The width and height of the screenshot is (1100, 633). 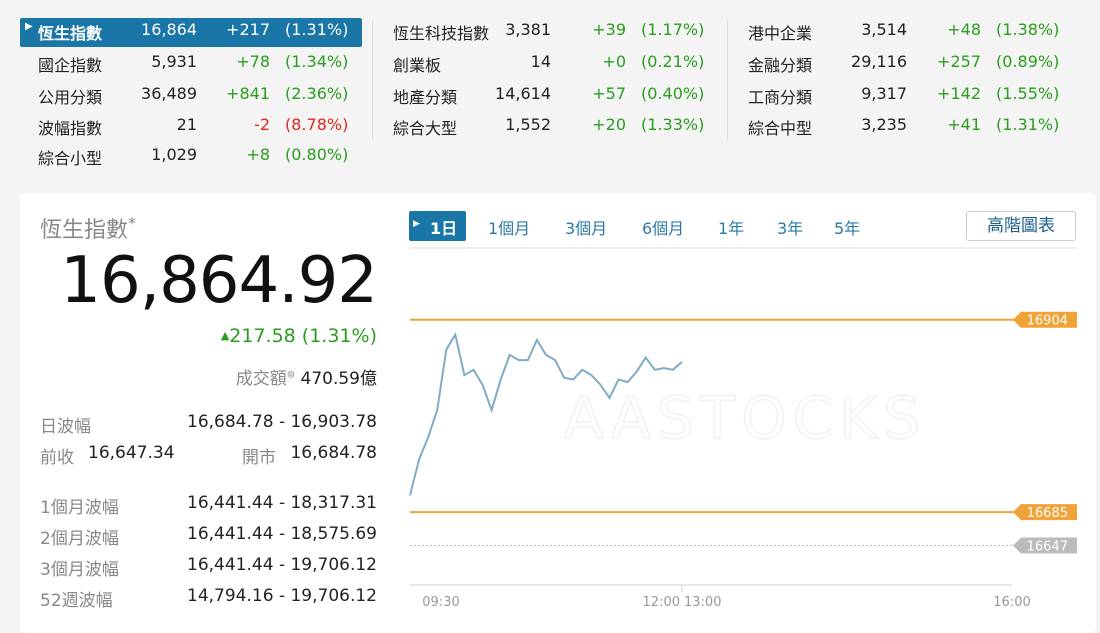 What do you see at coordinates (248, 29) in the screenshot?
I see `ticker-change: +217` at bounding box center [248, 29].